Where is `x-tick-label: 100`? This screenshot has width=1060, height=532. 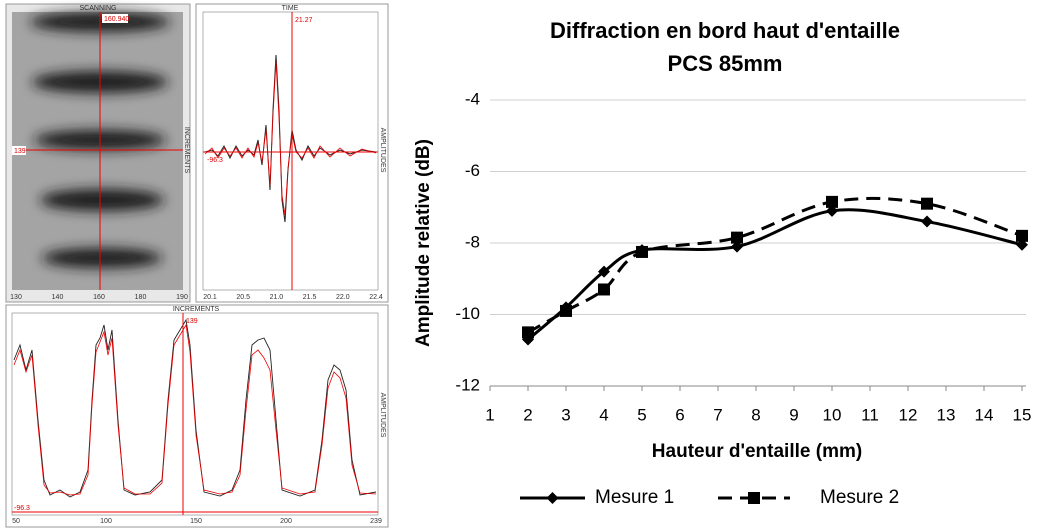 x-tick-label: 100 is located at coordinates (106, 521).